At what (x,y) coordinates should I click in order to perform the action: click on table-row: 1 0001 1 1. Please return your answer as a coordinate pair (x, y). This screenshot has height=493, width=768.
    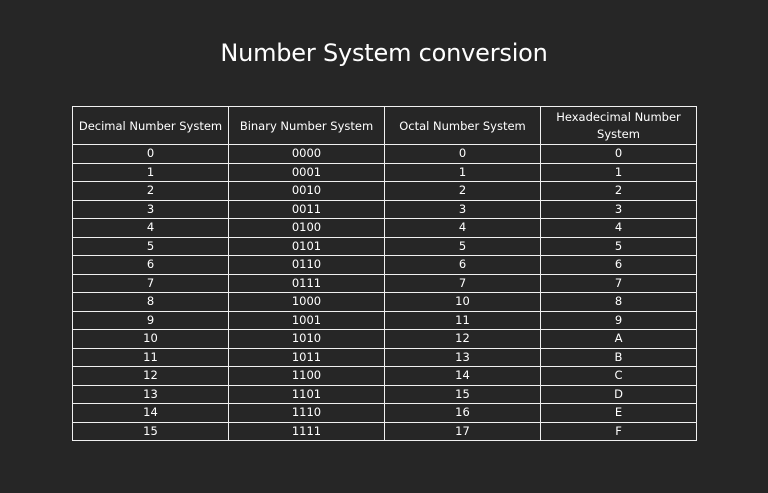
    Looking at the image, I should click on (384, 172).